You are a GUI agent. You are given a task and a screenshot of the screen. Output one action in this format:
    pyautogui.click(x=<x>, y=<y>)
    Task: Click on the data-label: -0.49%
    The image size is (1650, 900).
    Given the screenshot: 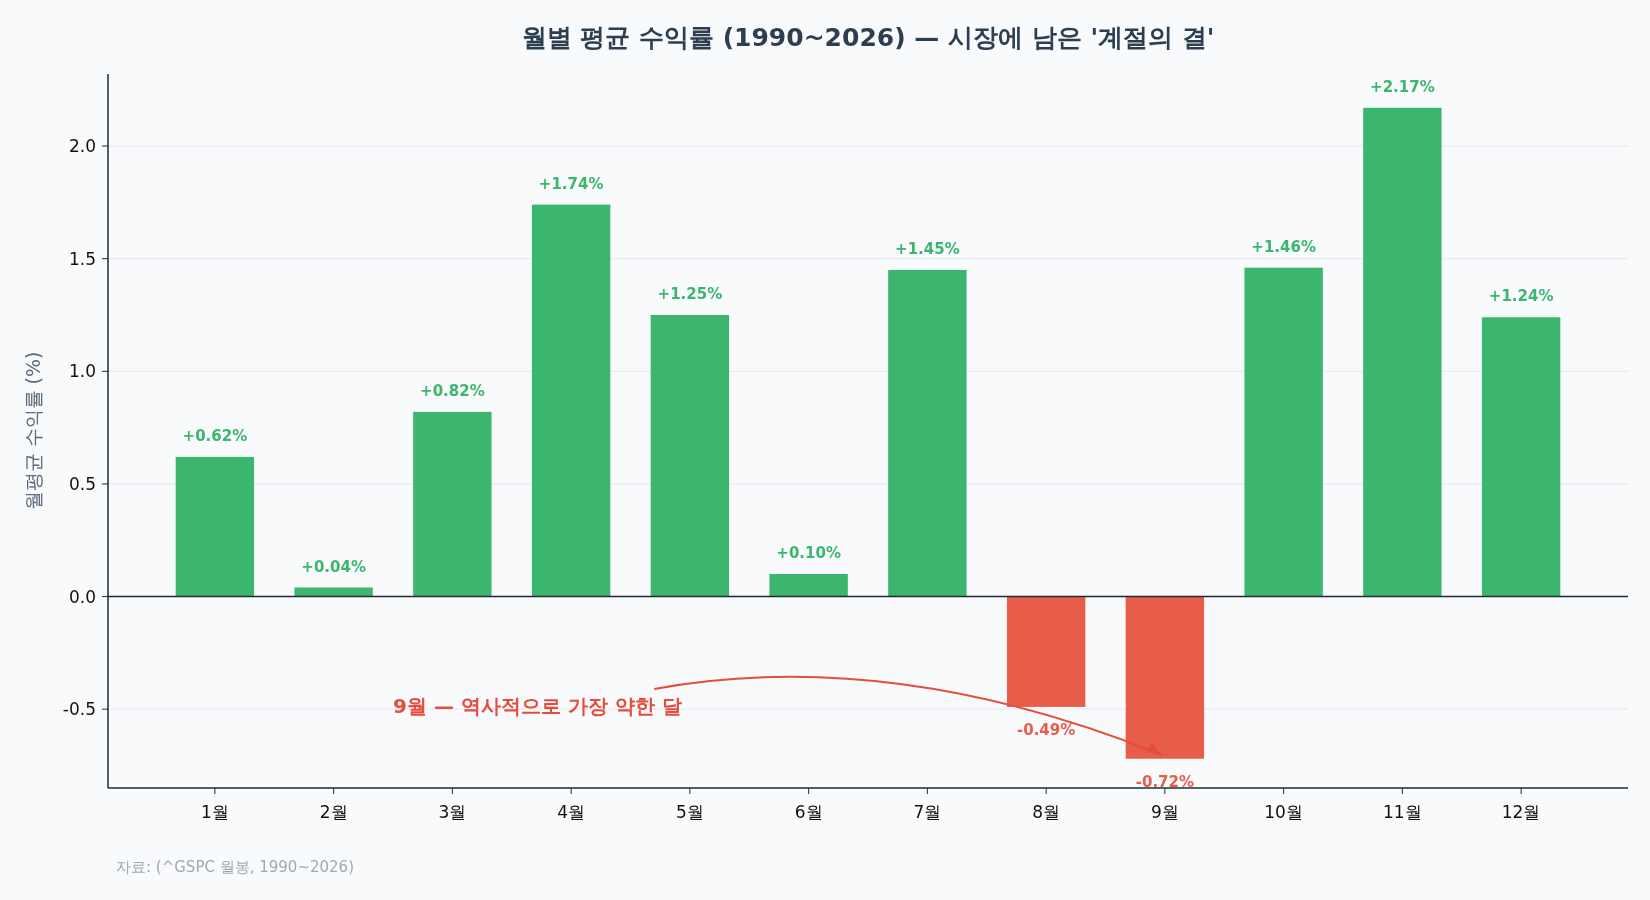 What is the action you would take?
    pyautogui.click(x=1046, y=729)
    